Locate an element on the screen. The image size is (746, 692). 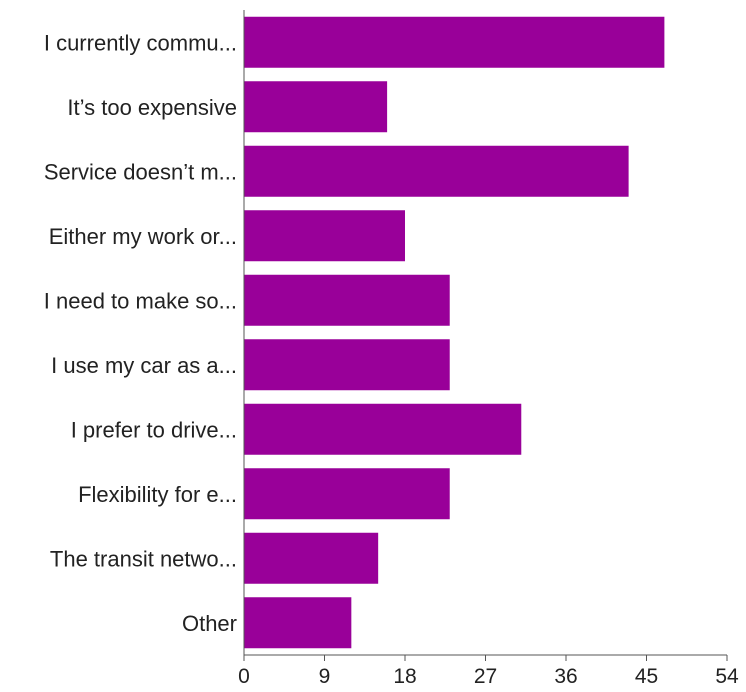
x-tick-label-7: 54 is located at coordinates (727, 676).